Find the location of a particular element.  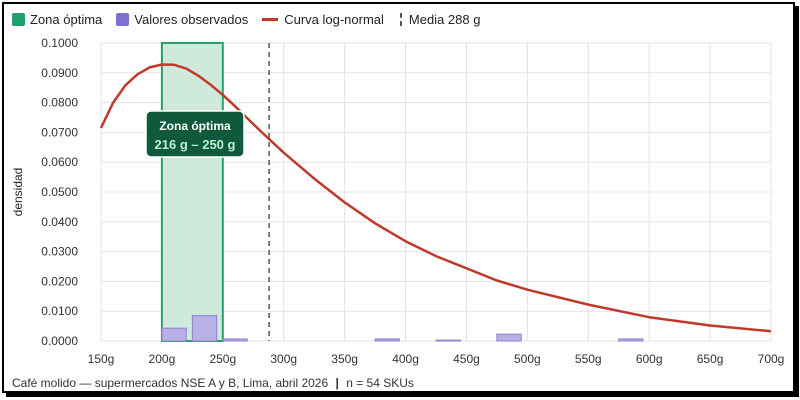

optimal-zone-tooltip is located at coordinates (195, 134).